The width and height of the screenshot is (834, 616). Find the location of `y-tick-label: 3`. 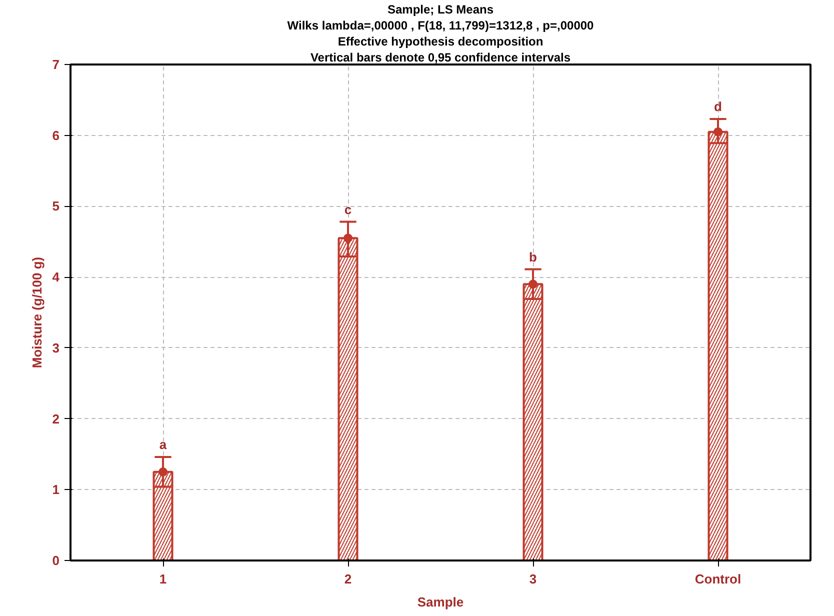

y-tick-label: 3 is located at coordinates (56, 348).